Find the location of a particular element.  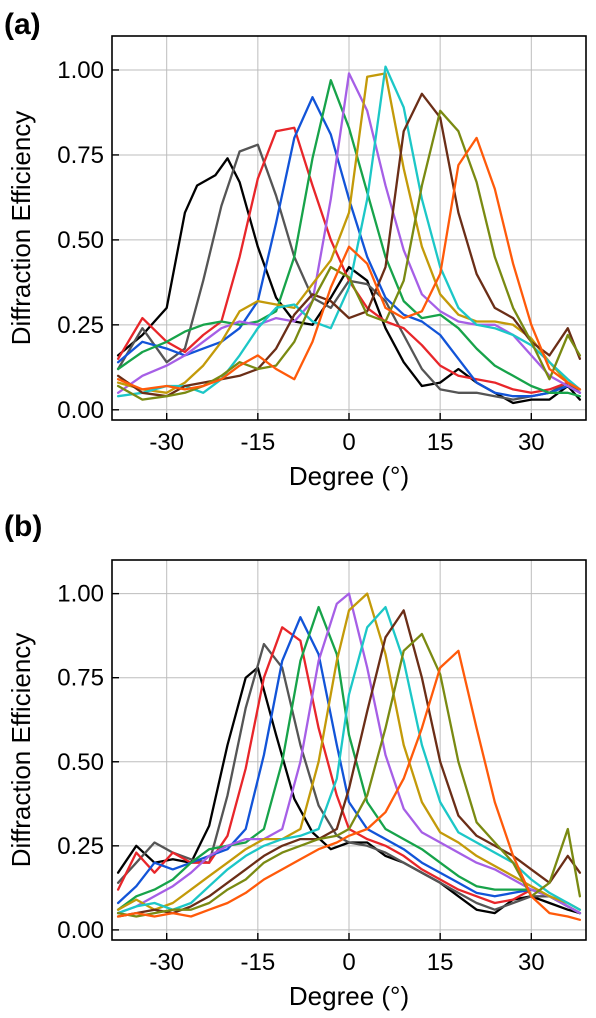

y-tick-label-b: 0.75 is located at coordinates (80, 678).